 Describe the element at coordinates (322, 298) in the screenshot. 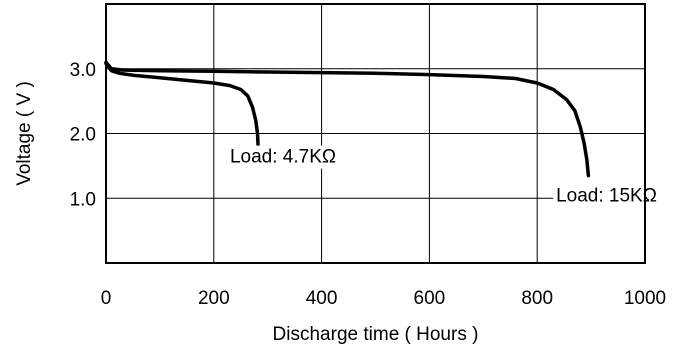

I see `x-tick-label: 400` at that location.